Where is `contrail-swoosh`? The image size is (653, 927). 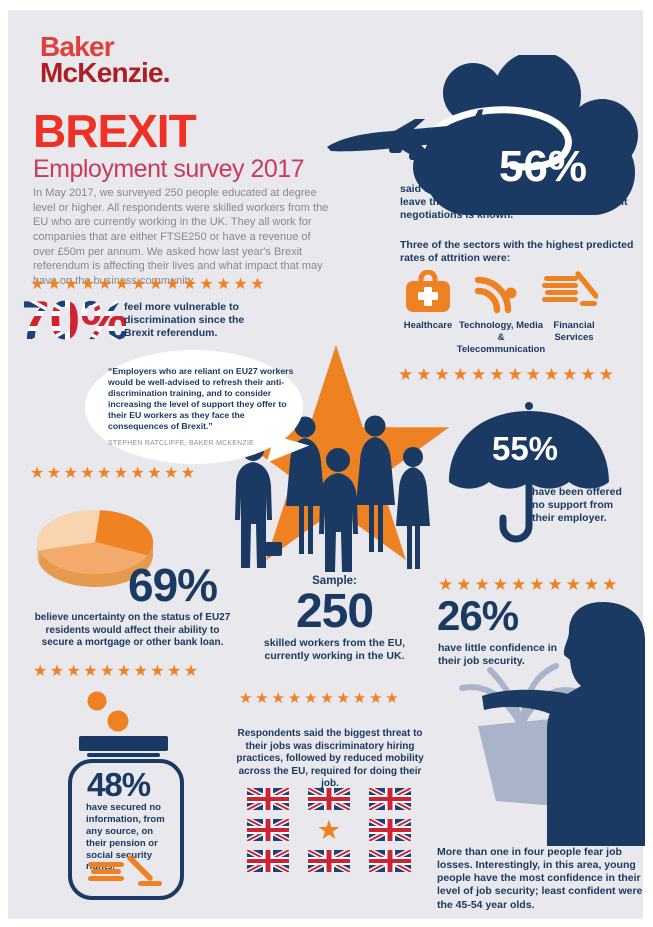
contrail-swoosh is located at coordinates (494, 138).